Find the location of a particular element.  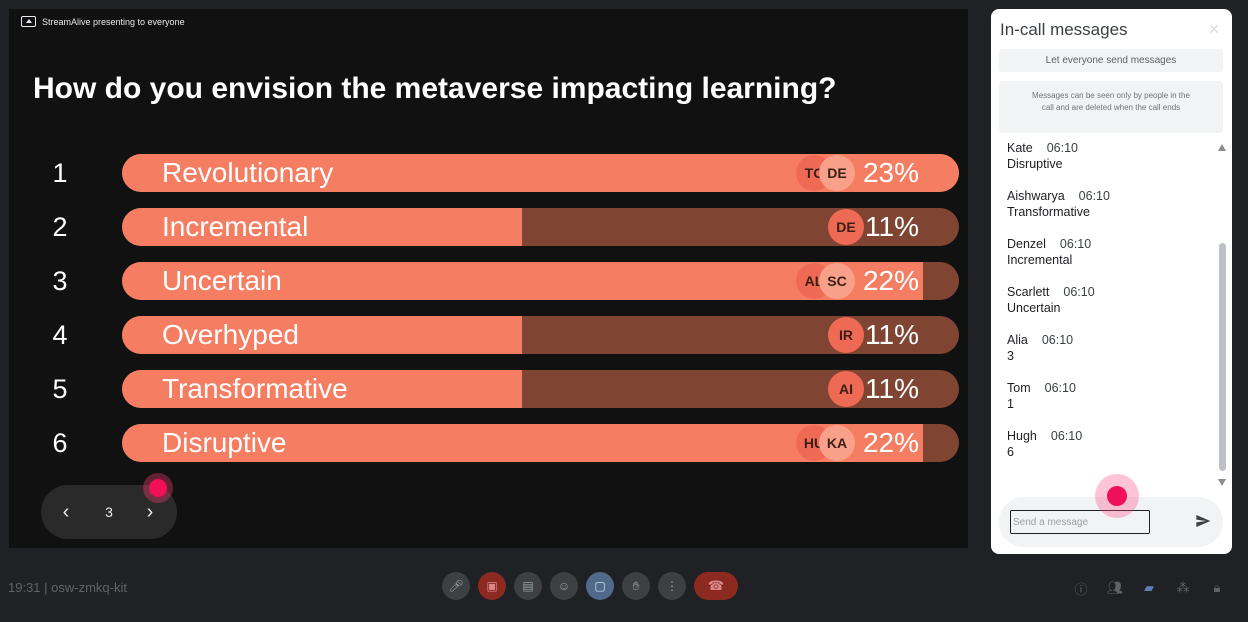

presenter-text: StreamAlive presenting to everyone is located at coordinates (113, 21).